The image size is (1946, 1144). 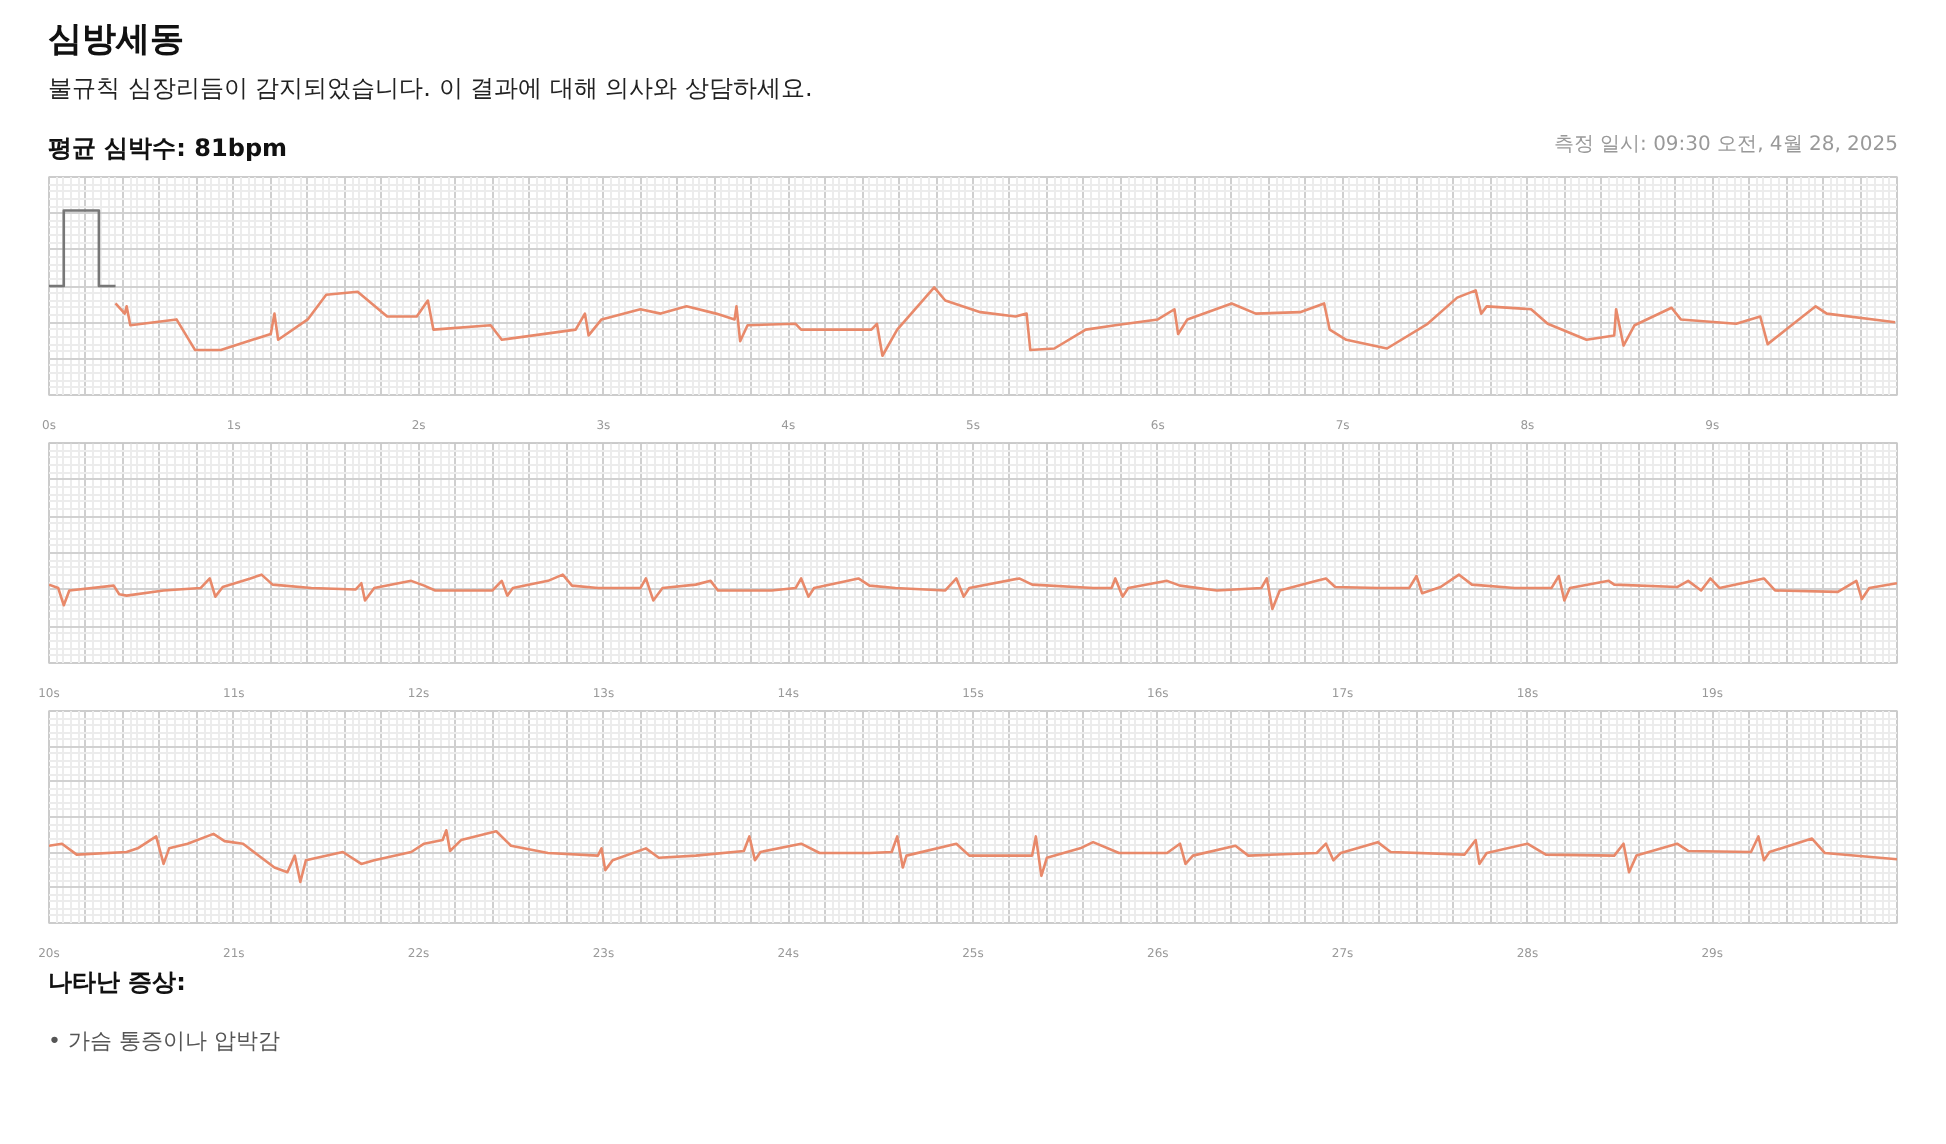 What do you see at coordinates (168, 149) in the screenshot?
I see `text: 평균 심박수: 81bpm` at bounding box center [168, 149].